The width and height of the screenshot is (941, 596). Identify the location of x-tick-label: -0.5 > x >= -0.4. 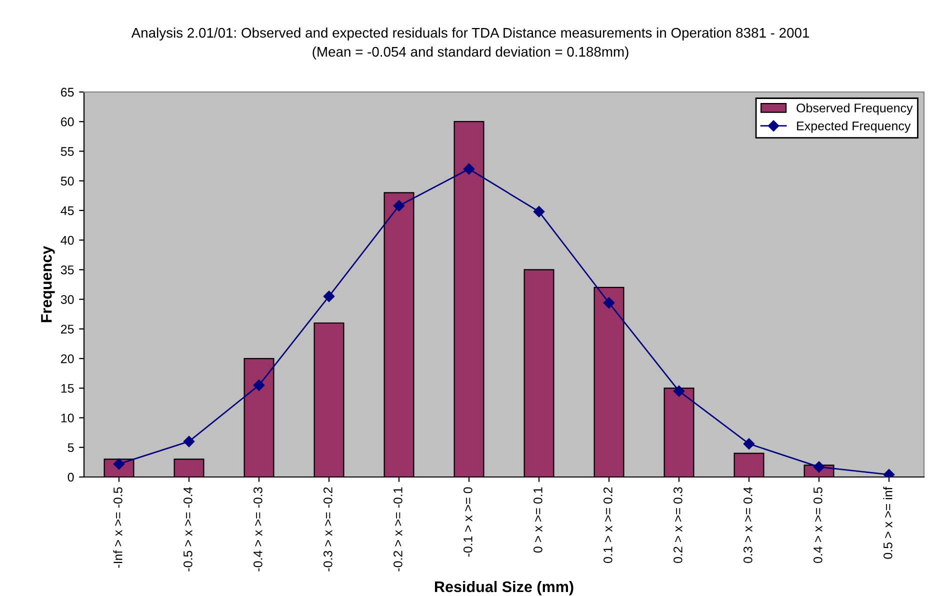
(188, 529).